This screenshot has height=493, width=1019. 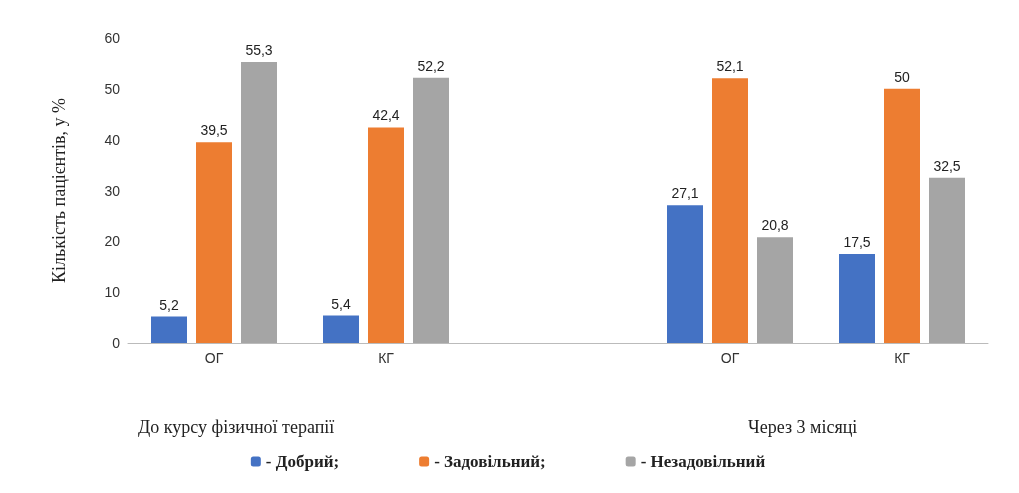 What do you see at coordinates (386, 115) in the screenshot?
I see `data-label: 42,4` at bounding box center [386, 115].